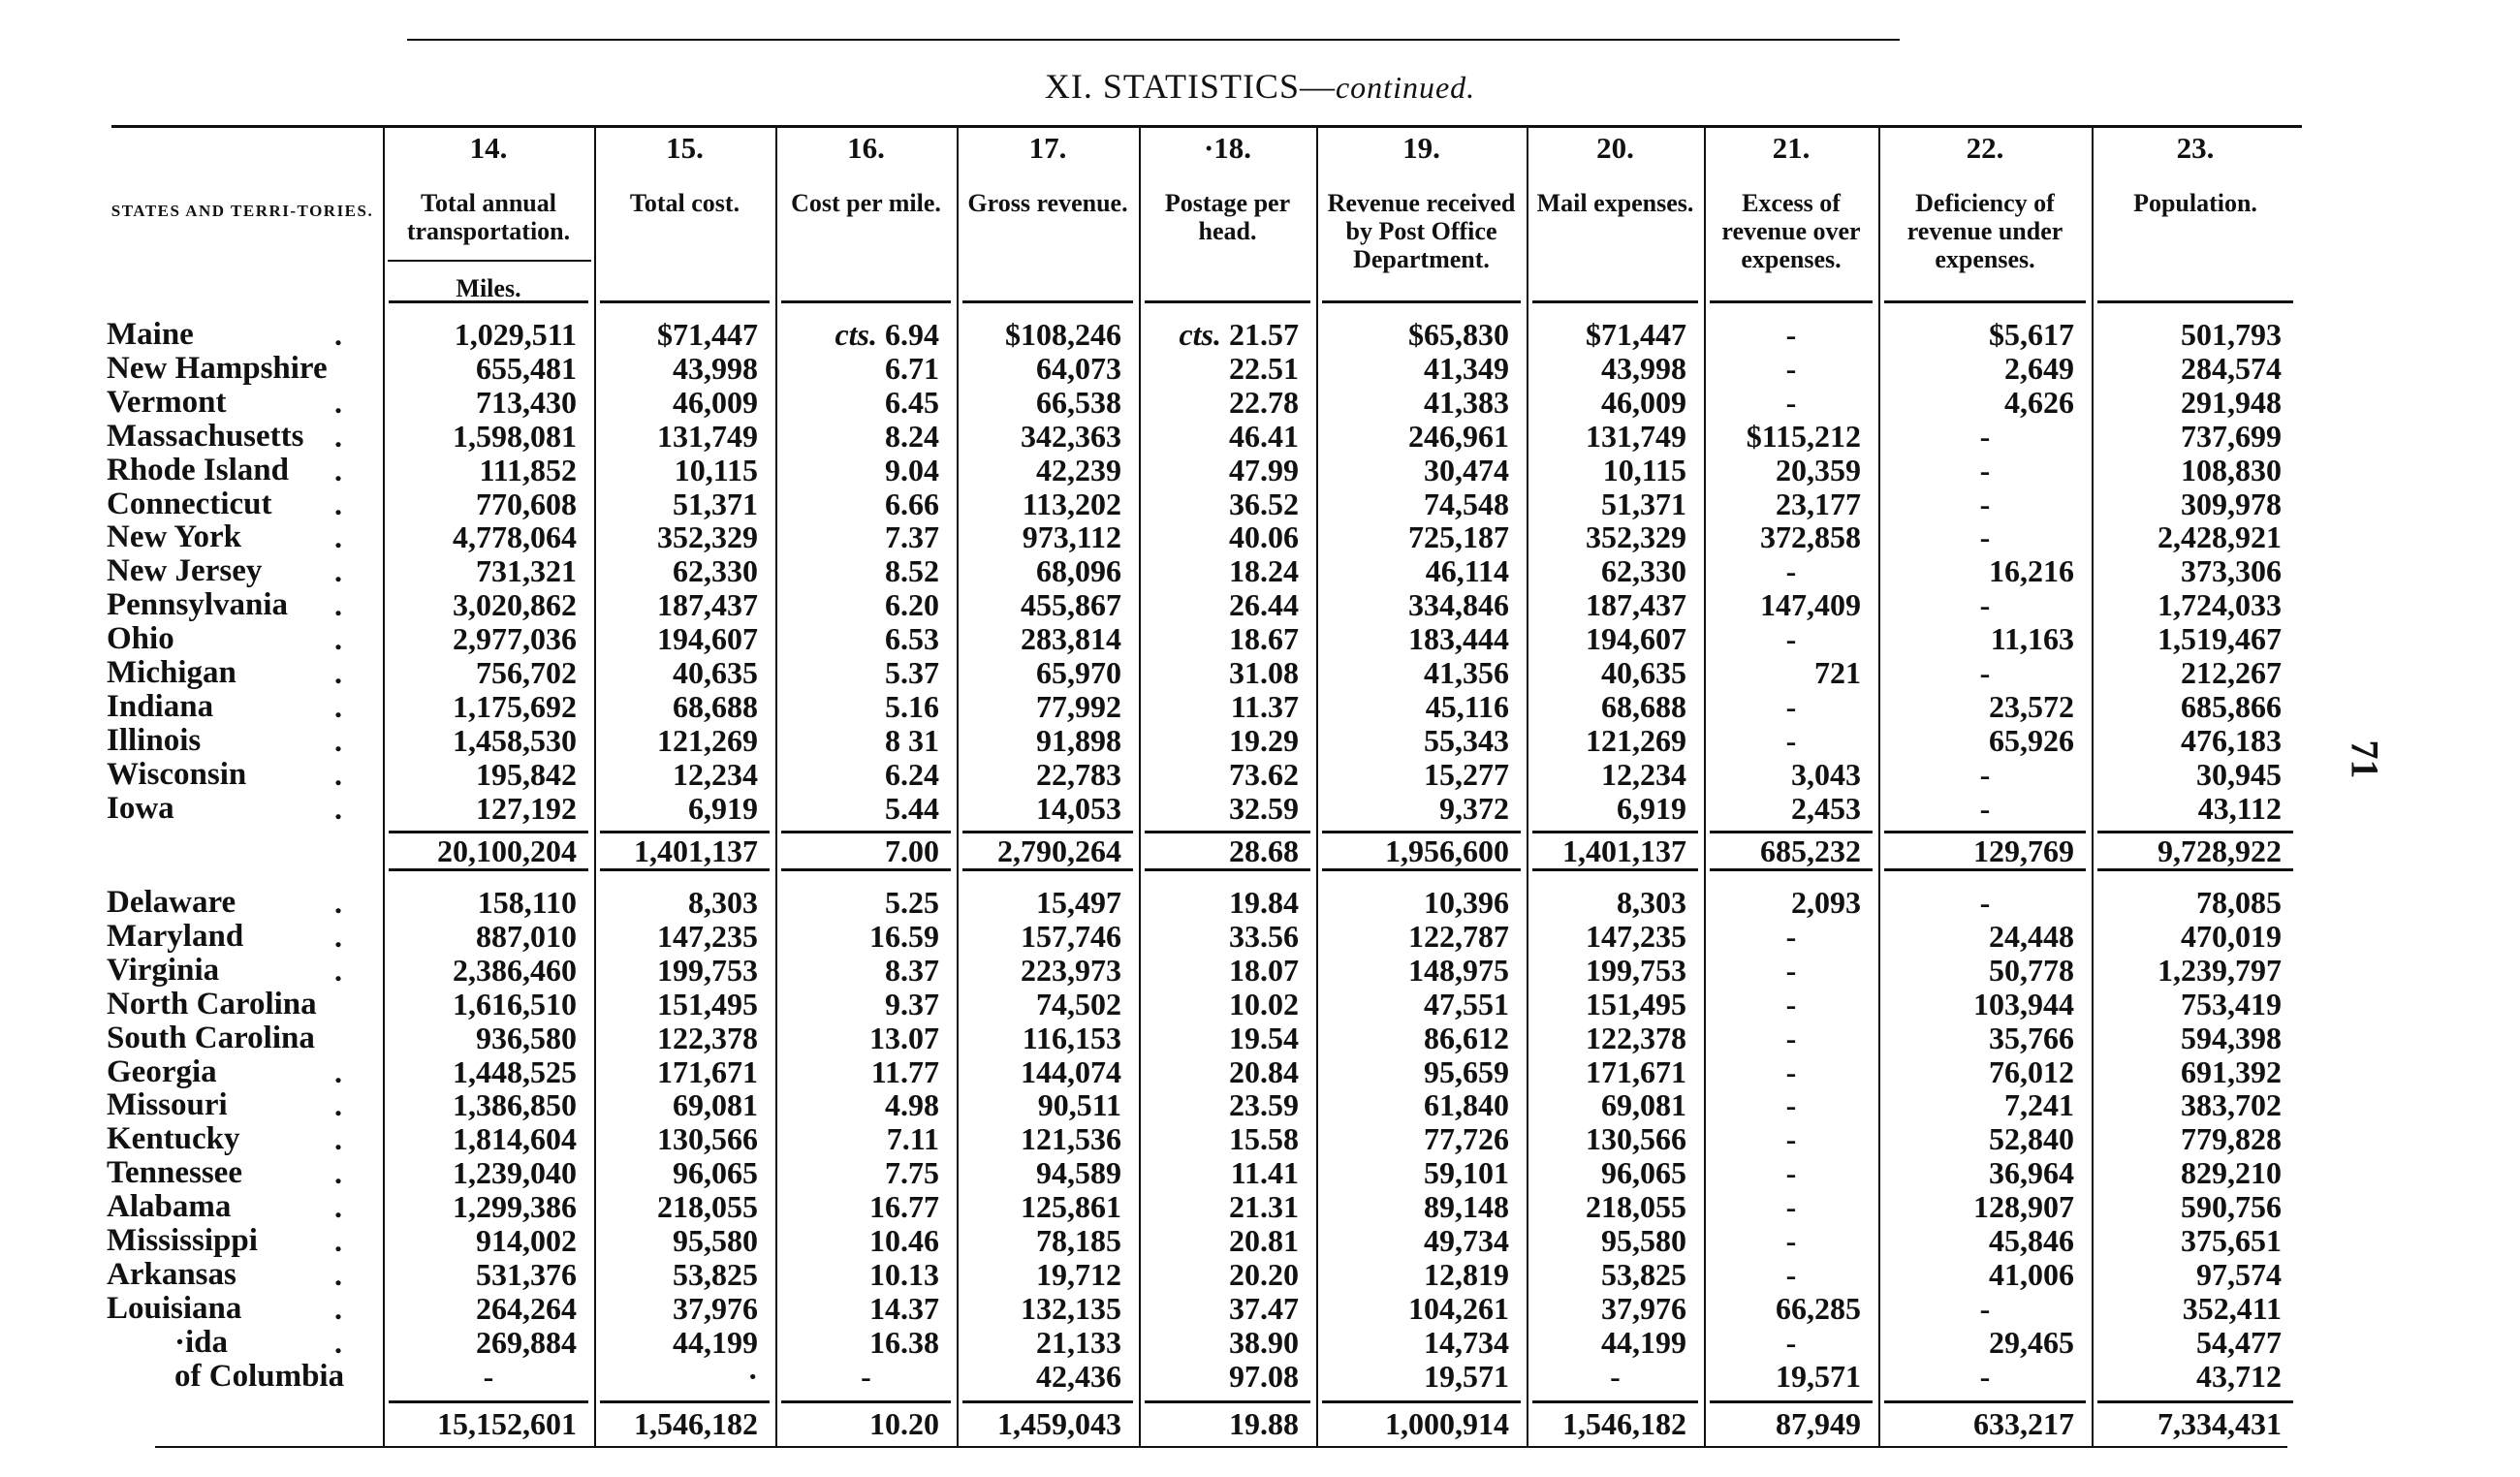 The width and height of the screenshot is (2520, 1477). I want to click on table-cell: 269,884, so click(527, 1342).